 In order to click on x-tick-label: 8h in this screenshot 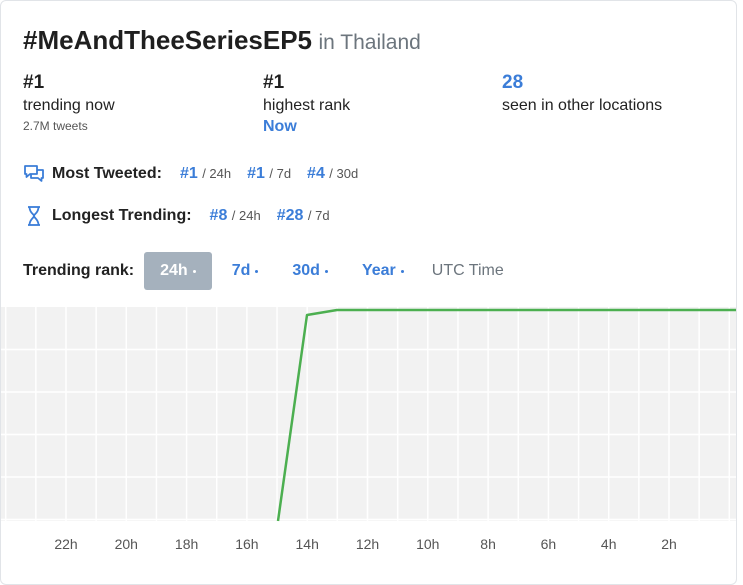, I will do `click(488, 544)`.